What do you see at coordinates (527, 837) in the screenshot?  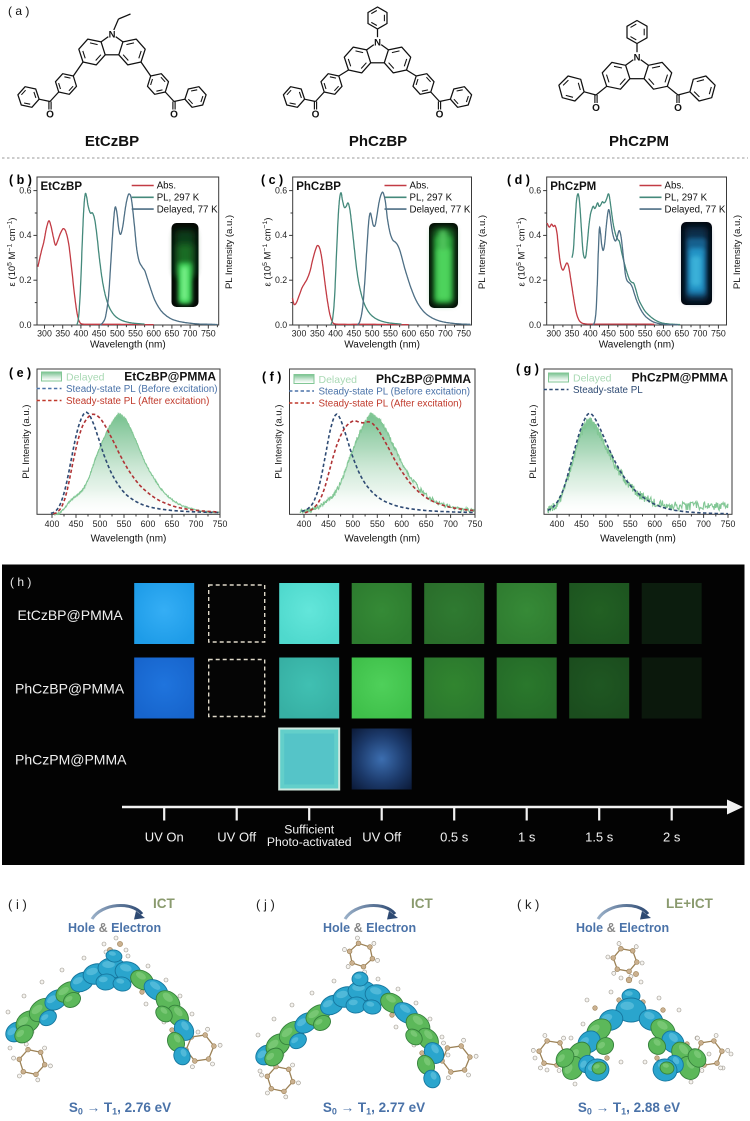 I see `svg-text: 1 s` at bounding box center [527, 837].